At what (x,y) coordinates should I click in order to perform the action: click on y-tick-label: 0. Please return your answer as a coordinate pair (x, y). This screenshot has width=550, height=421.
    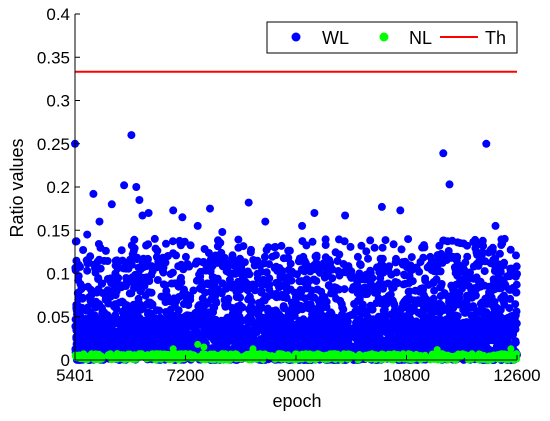
    Looking at the image, I should click on (65, 360).